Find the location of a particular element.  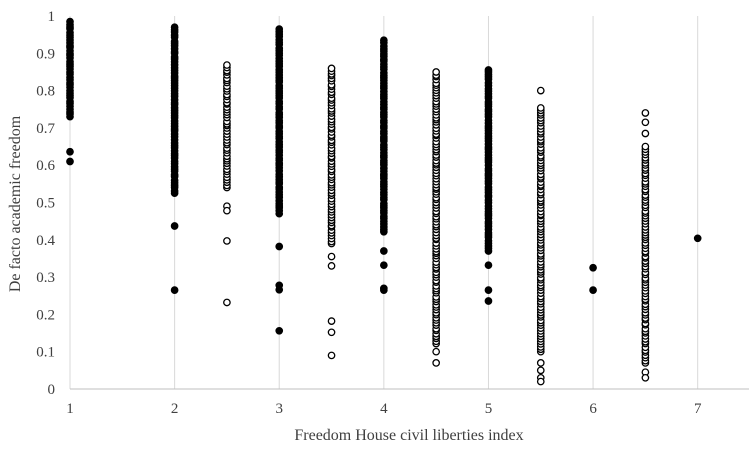

x-tick-label: 5 is located at coordinates (489, 409).